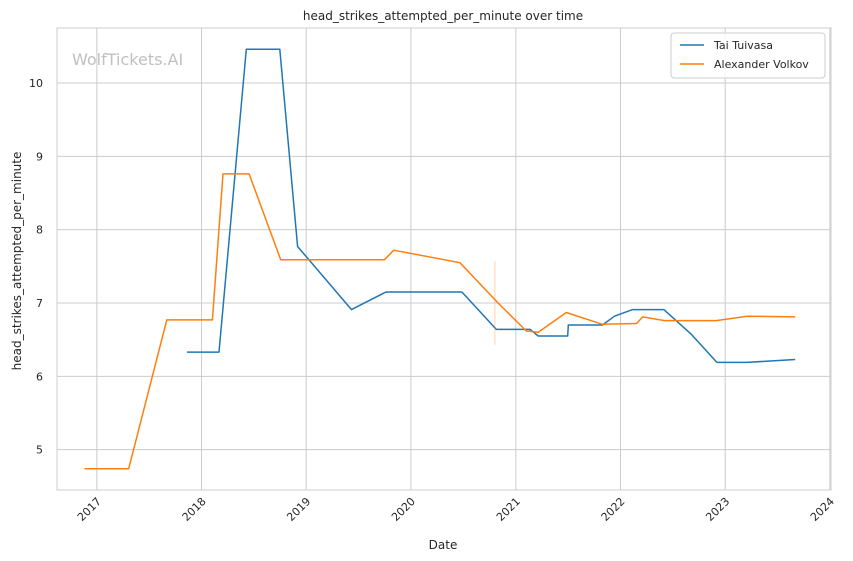 The height and width of the screenshot is (561, 853). Describe the element at coordinates (443, 545) in the screenshot. I see `x-axis-label: Date` at that location.